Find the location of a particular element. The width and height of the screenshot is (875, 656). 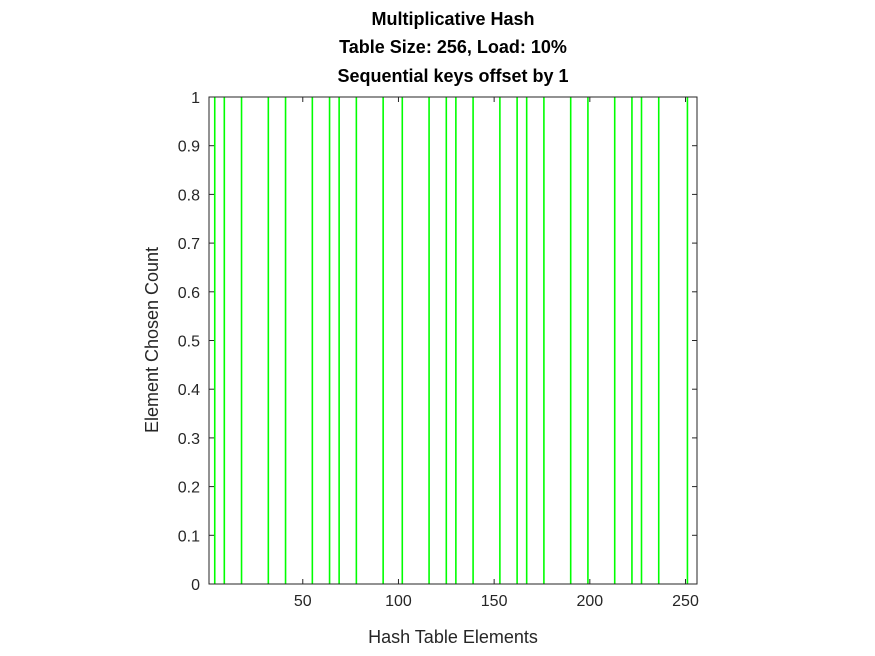

title-line-3: Sequential keys offset by 1 is located at coordinates (452, 76).